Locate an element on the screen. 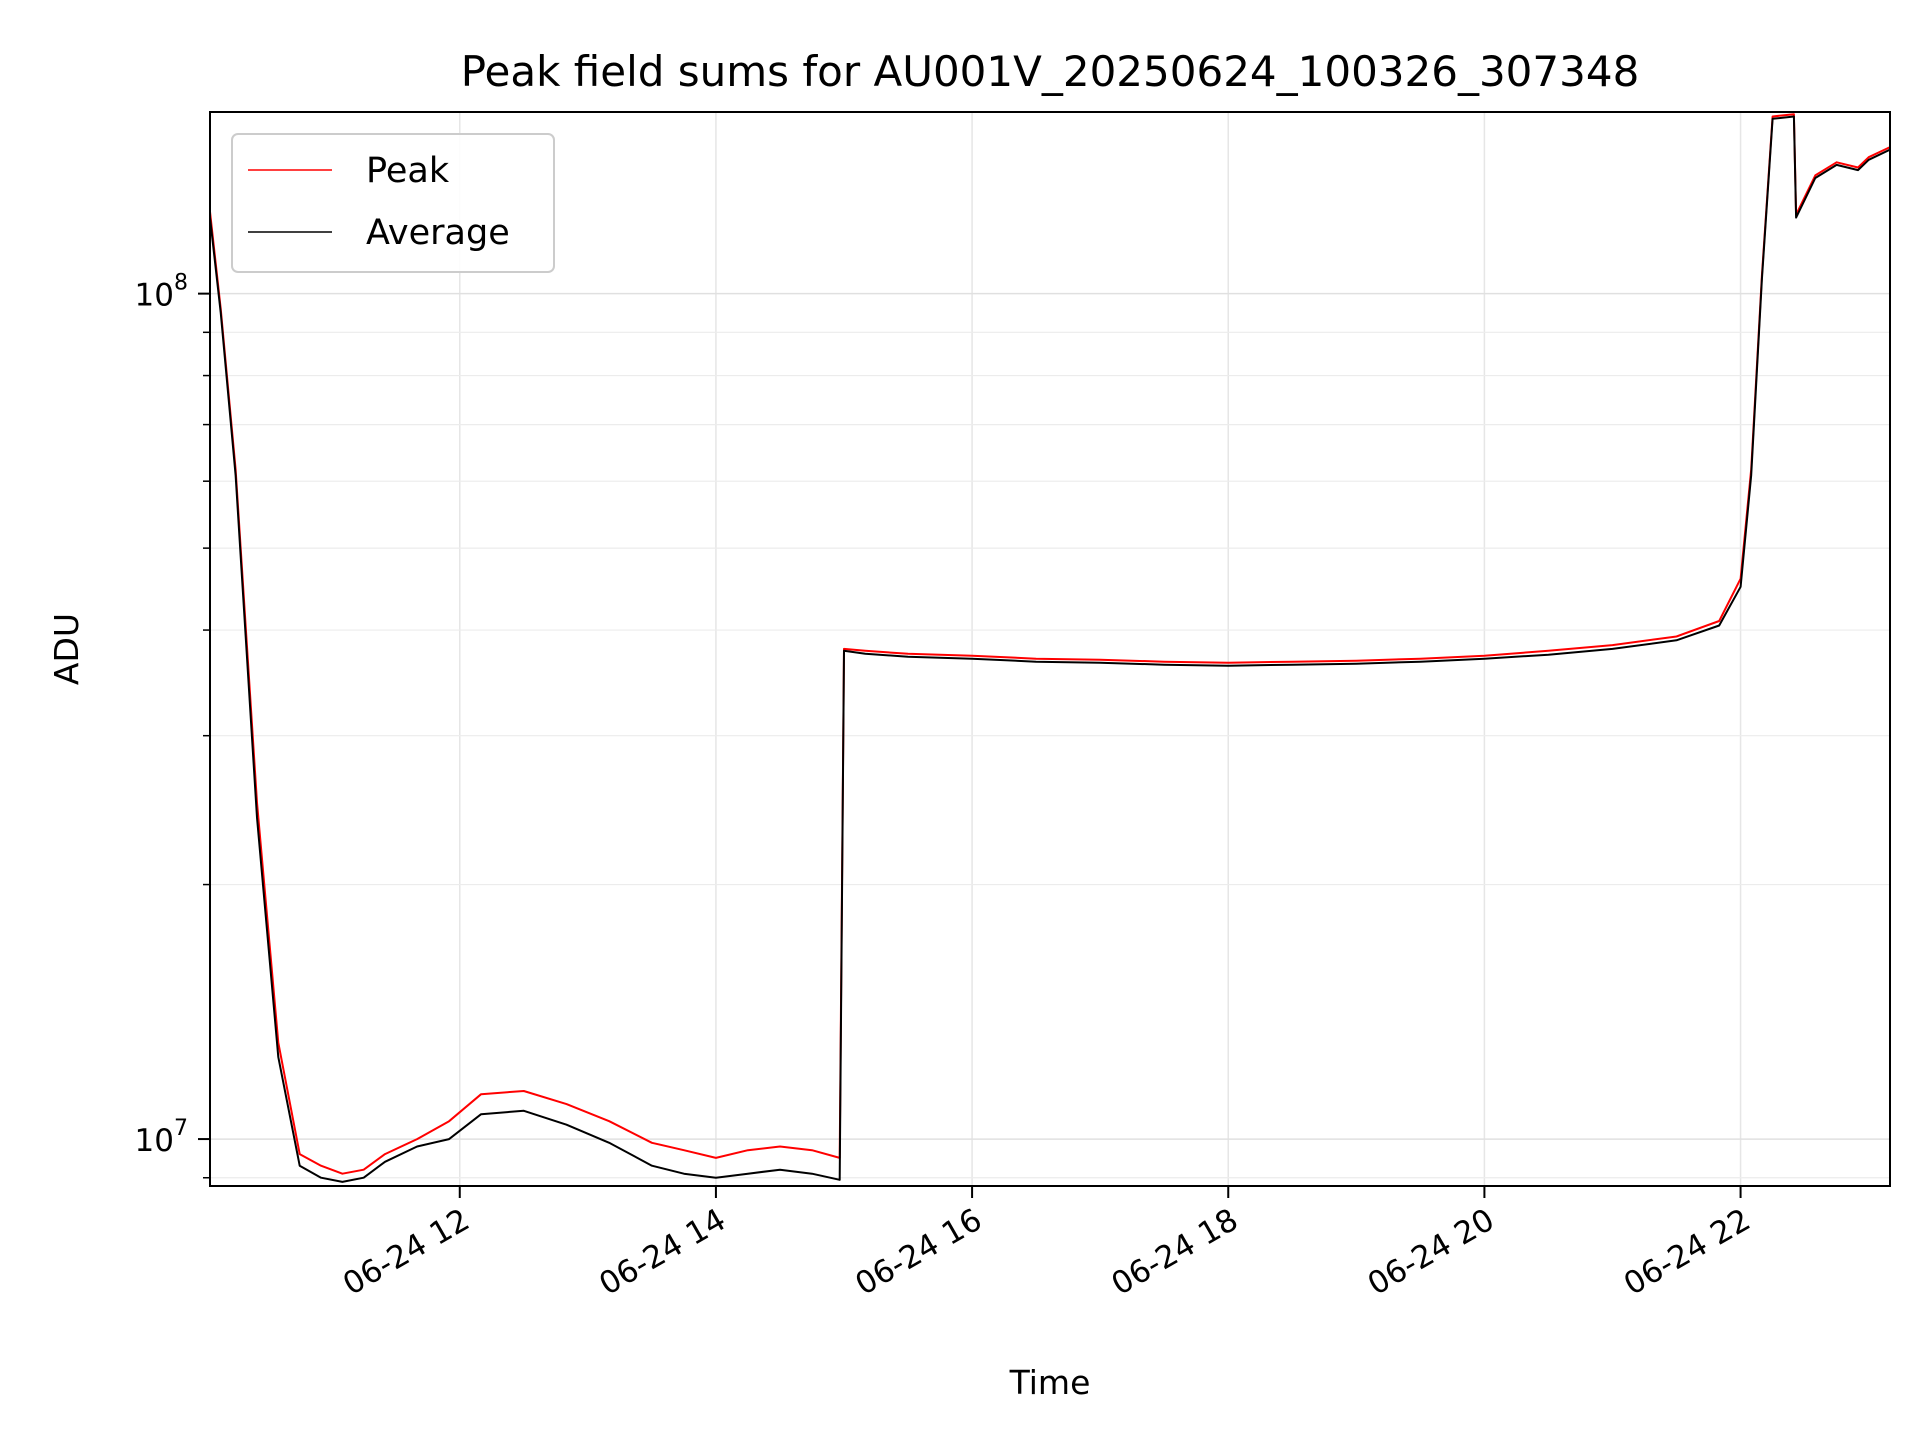 This screenshot has width=1920, height=1440. x-axis-label: Time is located at coordinates (1050, 1382).